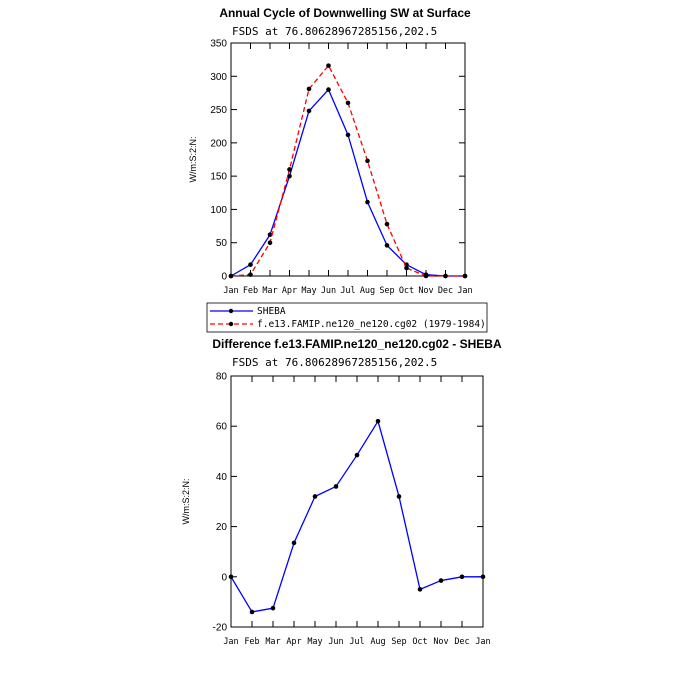 The width and height of the screenshot is (675, 675). Describe the element at coordinates (356, 642) in the screenshot. I see `chart2-xtick-label: Jul` at that location.